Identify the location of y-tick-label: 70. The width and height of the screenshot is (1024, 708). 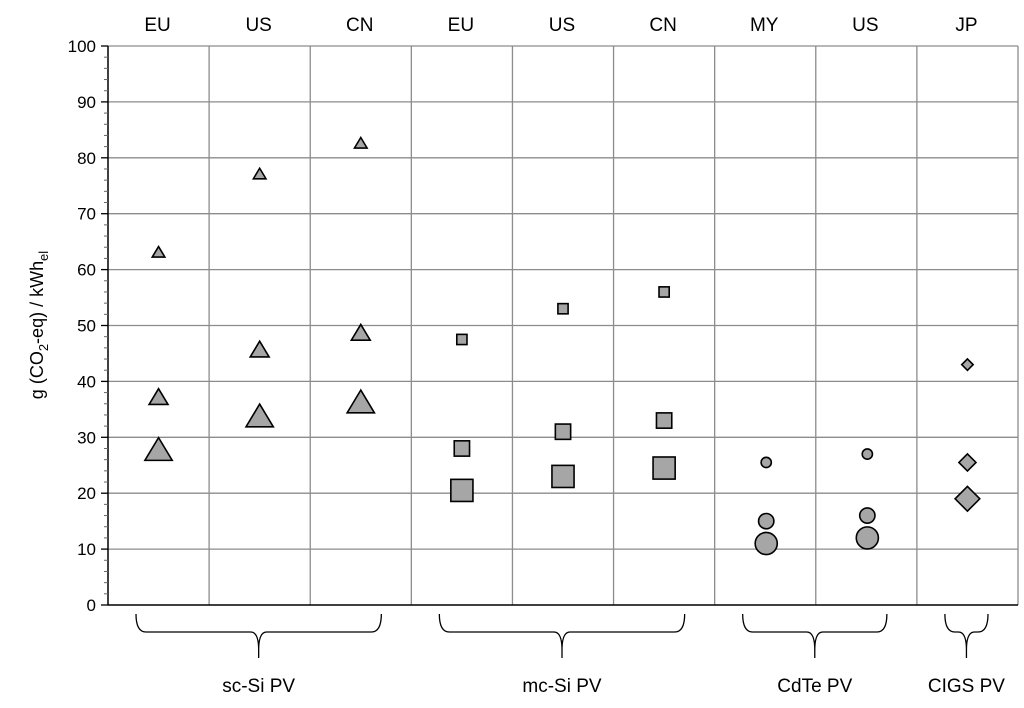
(86, 214).